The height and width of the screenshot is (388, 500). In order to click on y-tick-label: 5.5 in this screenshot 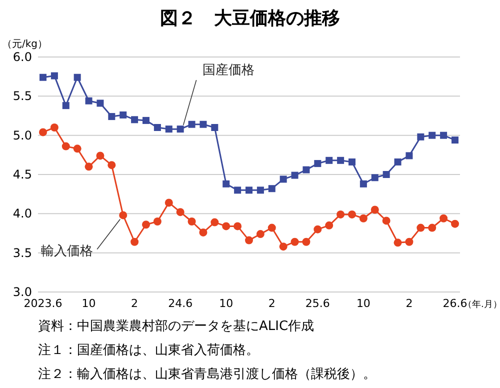, I will do `click(22, 96)`.